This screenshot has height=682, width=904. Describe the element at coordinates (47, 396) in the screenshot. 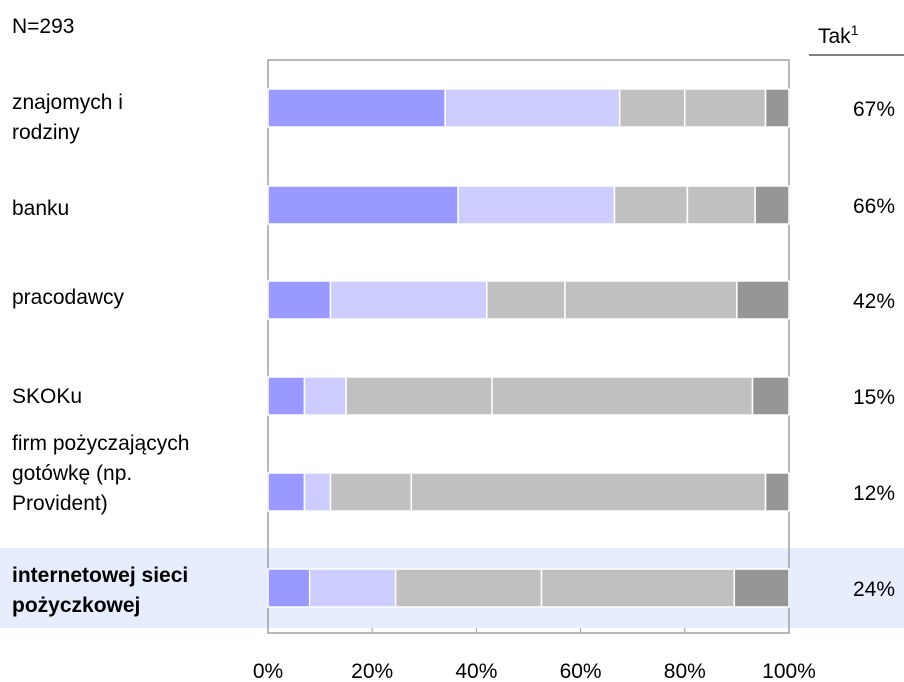

I see `category-label: SKOKu` at that location.